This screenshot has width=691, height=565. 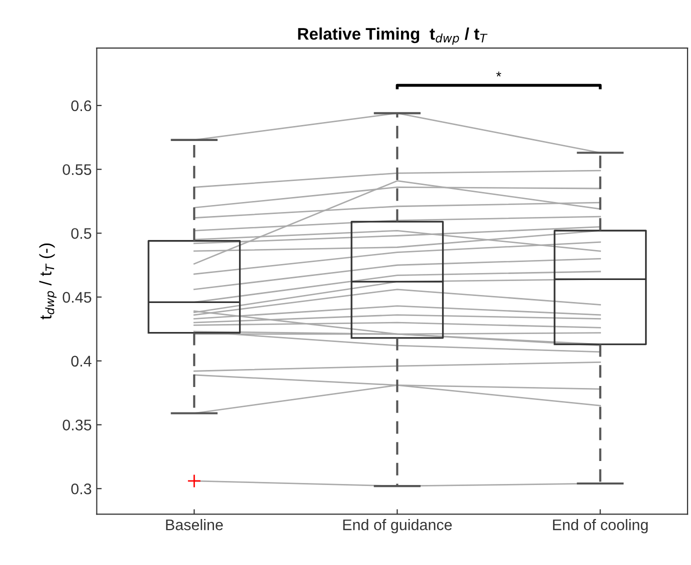 I want to click on y-tick-label: 0.4, so click(x=81, y=361).